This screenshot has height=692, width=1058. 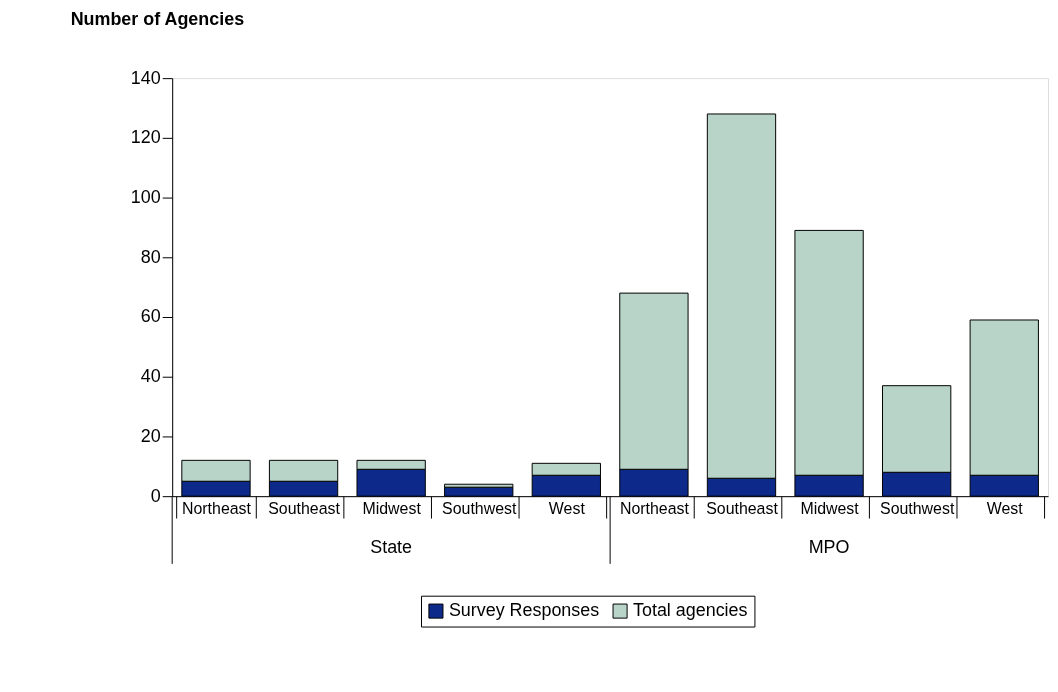 What do you see at coordinates (150, 435) in the screenshot?
I see `y-tick-label: 20` at bounding box center [150, 435].